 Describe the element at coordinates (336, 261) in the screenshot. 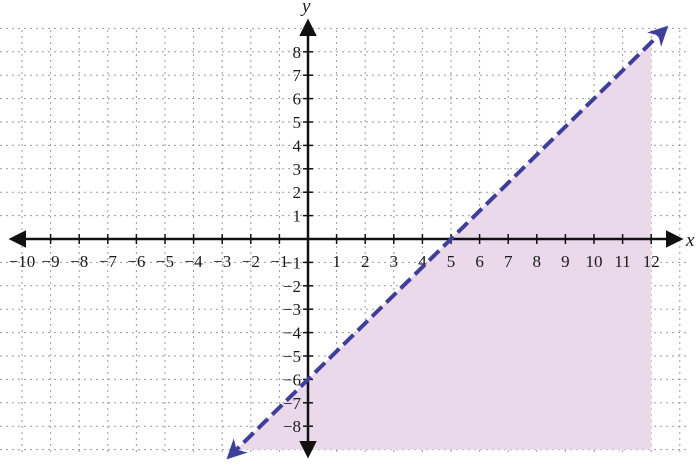

I see `x-tick-label: 1` at that location.